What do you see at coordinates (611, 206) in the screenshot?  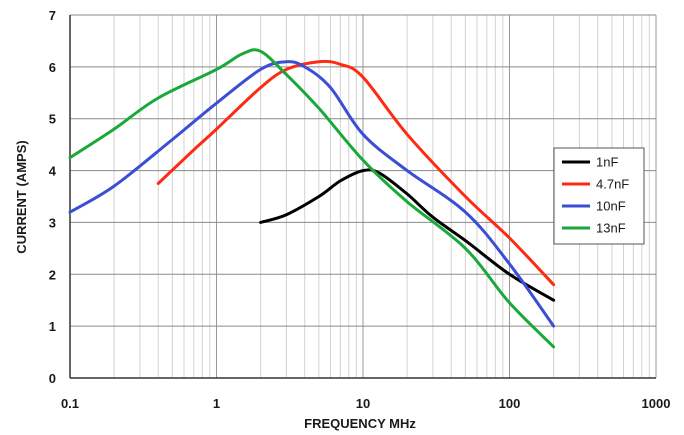 I see `legend-label: 10nF` at bounding box center [611, 206].